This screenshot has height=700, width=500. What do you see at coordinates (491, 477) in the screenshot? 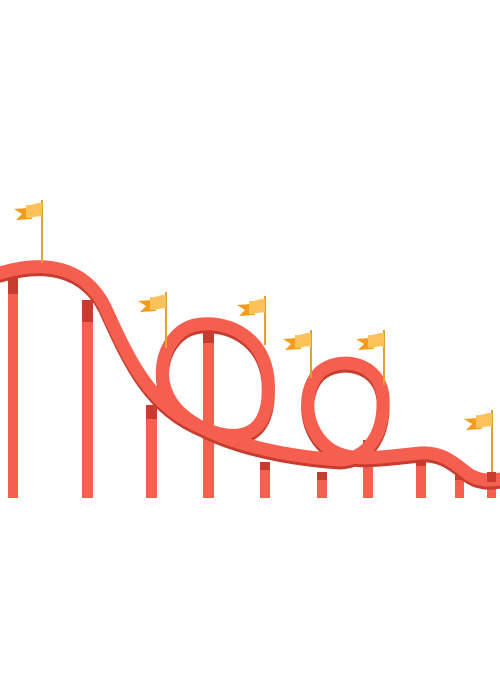
I see `end-pillar-cap` at bounding box center [491, 477].